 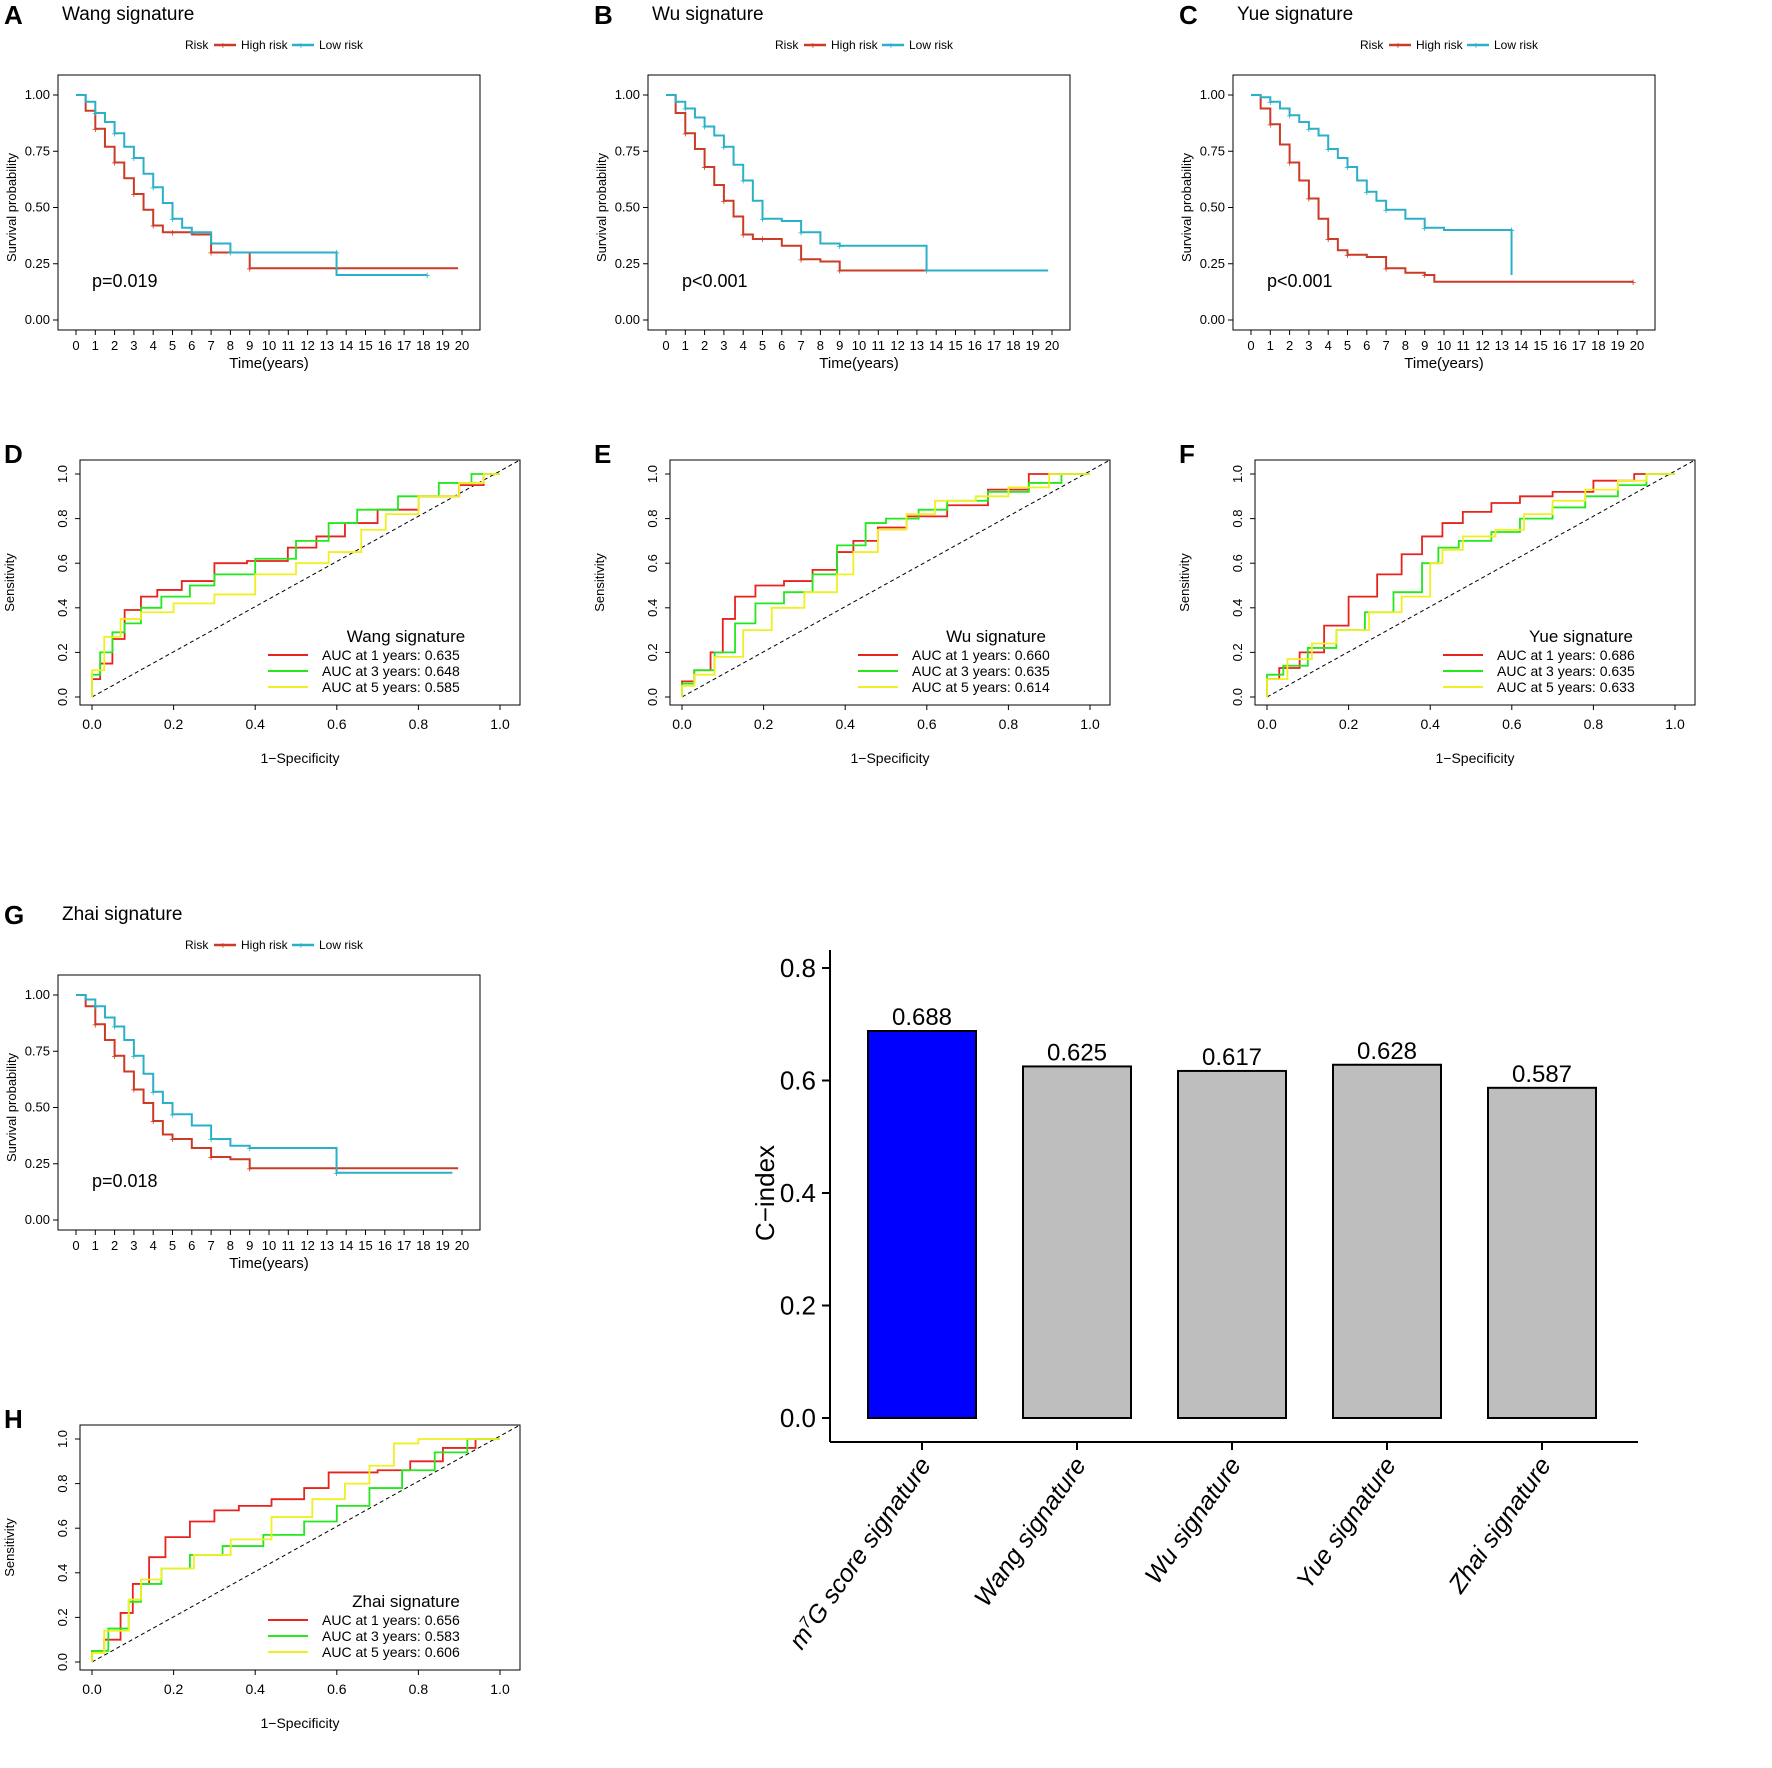 I want to click on x-tick-label: 13, so click(x=327, y=345).